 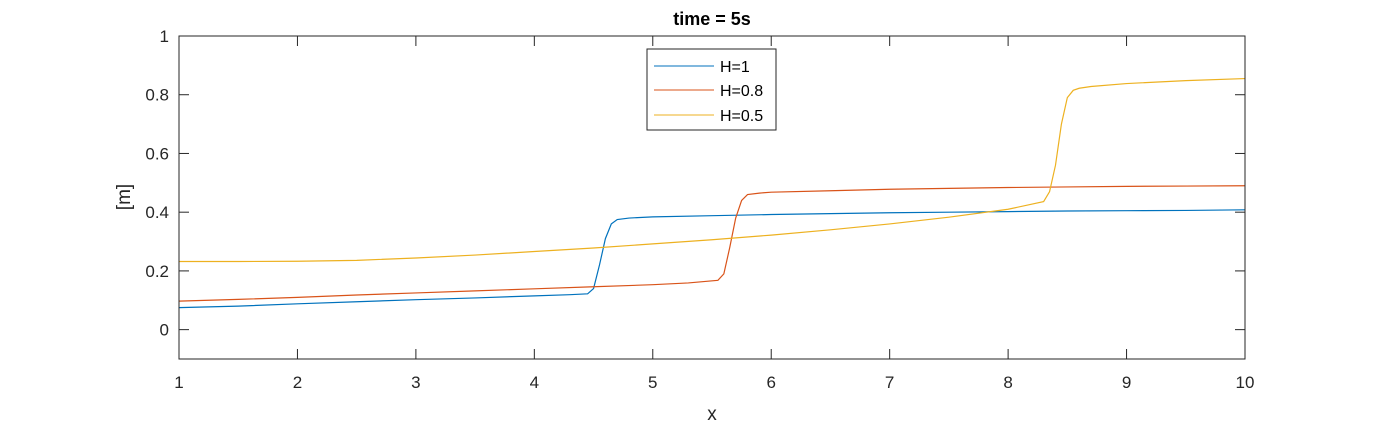 What do you see at coordinates (1245, 382) in the screenshot?
I see `x-tick-label-9: 10` at bounding box center [1245, 382].